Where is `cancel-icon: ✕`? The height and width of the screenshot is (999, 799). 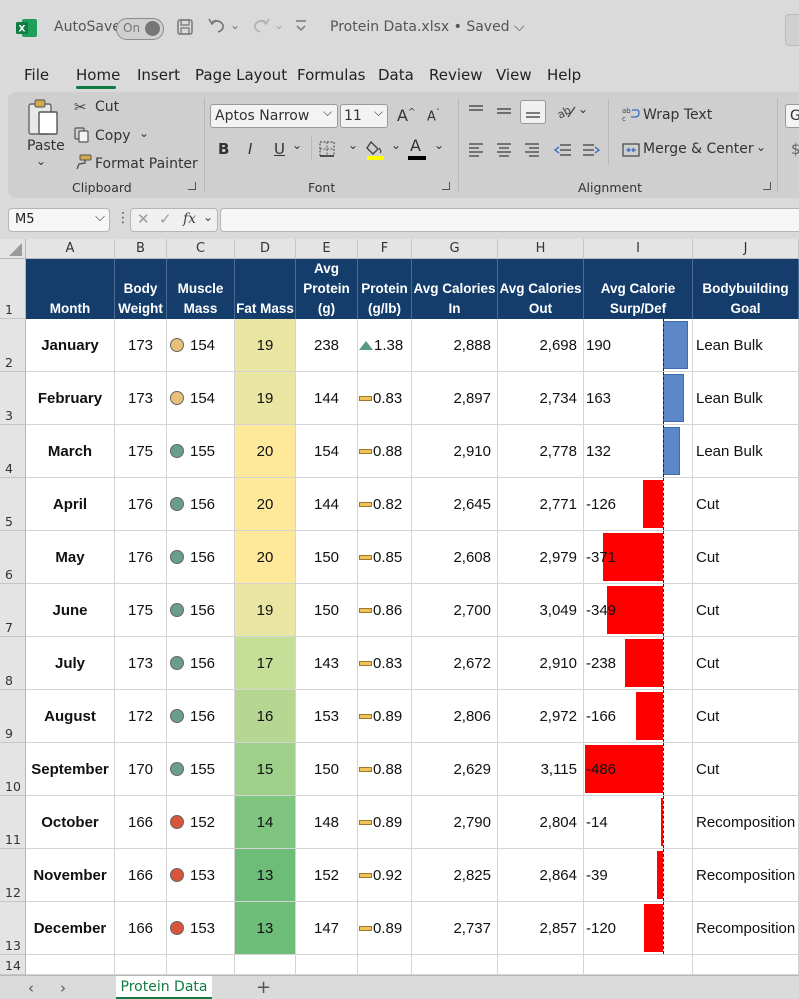
cancel-icon: ✕ is located at coordinates (143, 219).